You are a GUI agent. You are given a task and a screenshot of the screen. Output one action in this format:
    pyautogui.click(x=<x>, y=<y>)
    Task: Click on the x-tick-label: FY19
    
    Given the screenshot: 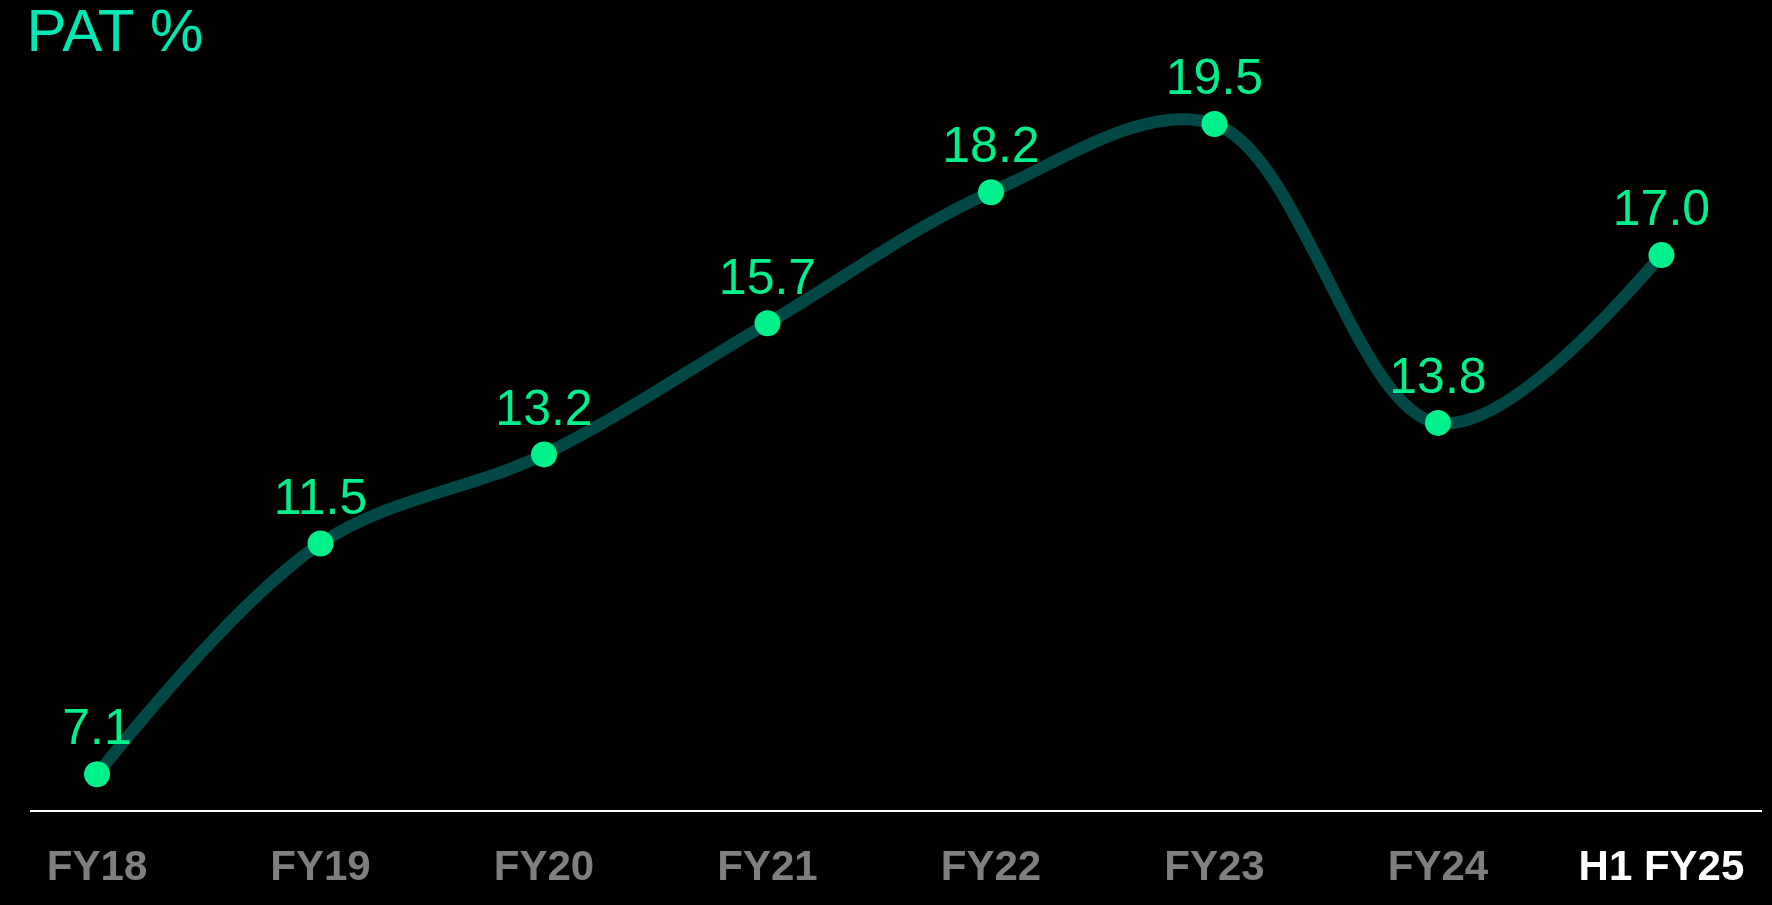 What is the action you would take?
    pyautogui.click(x=320, y=866)
    